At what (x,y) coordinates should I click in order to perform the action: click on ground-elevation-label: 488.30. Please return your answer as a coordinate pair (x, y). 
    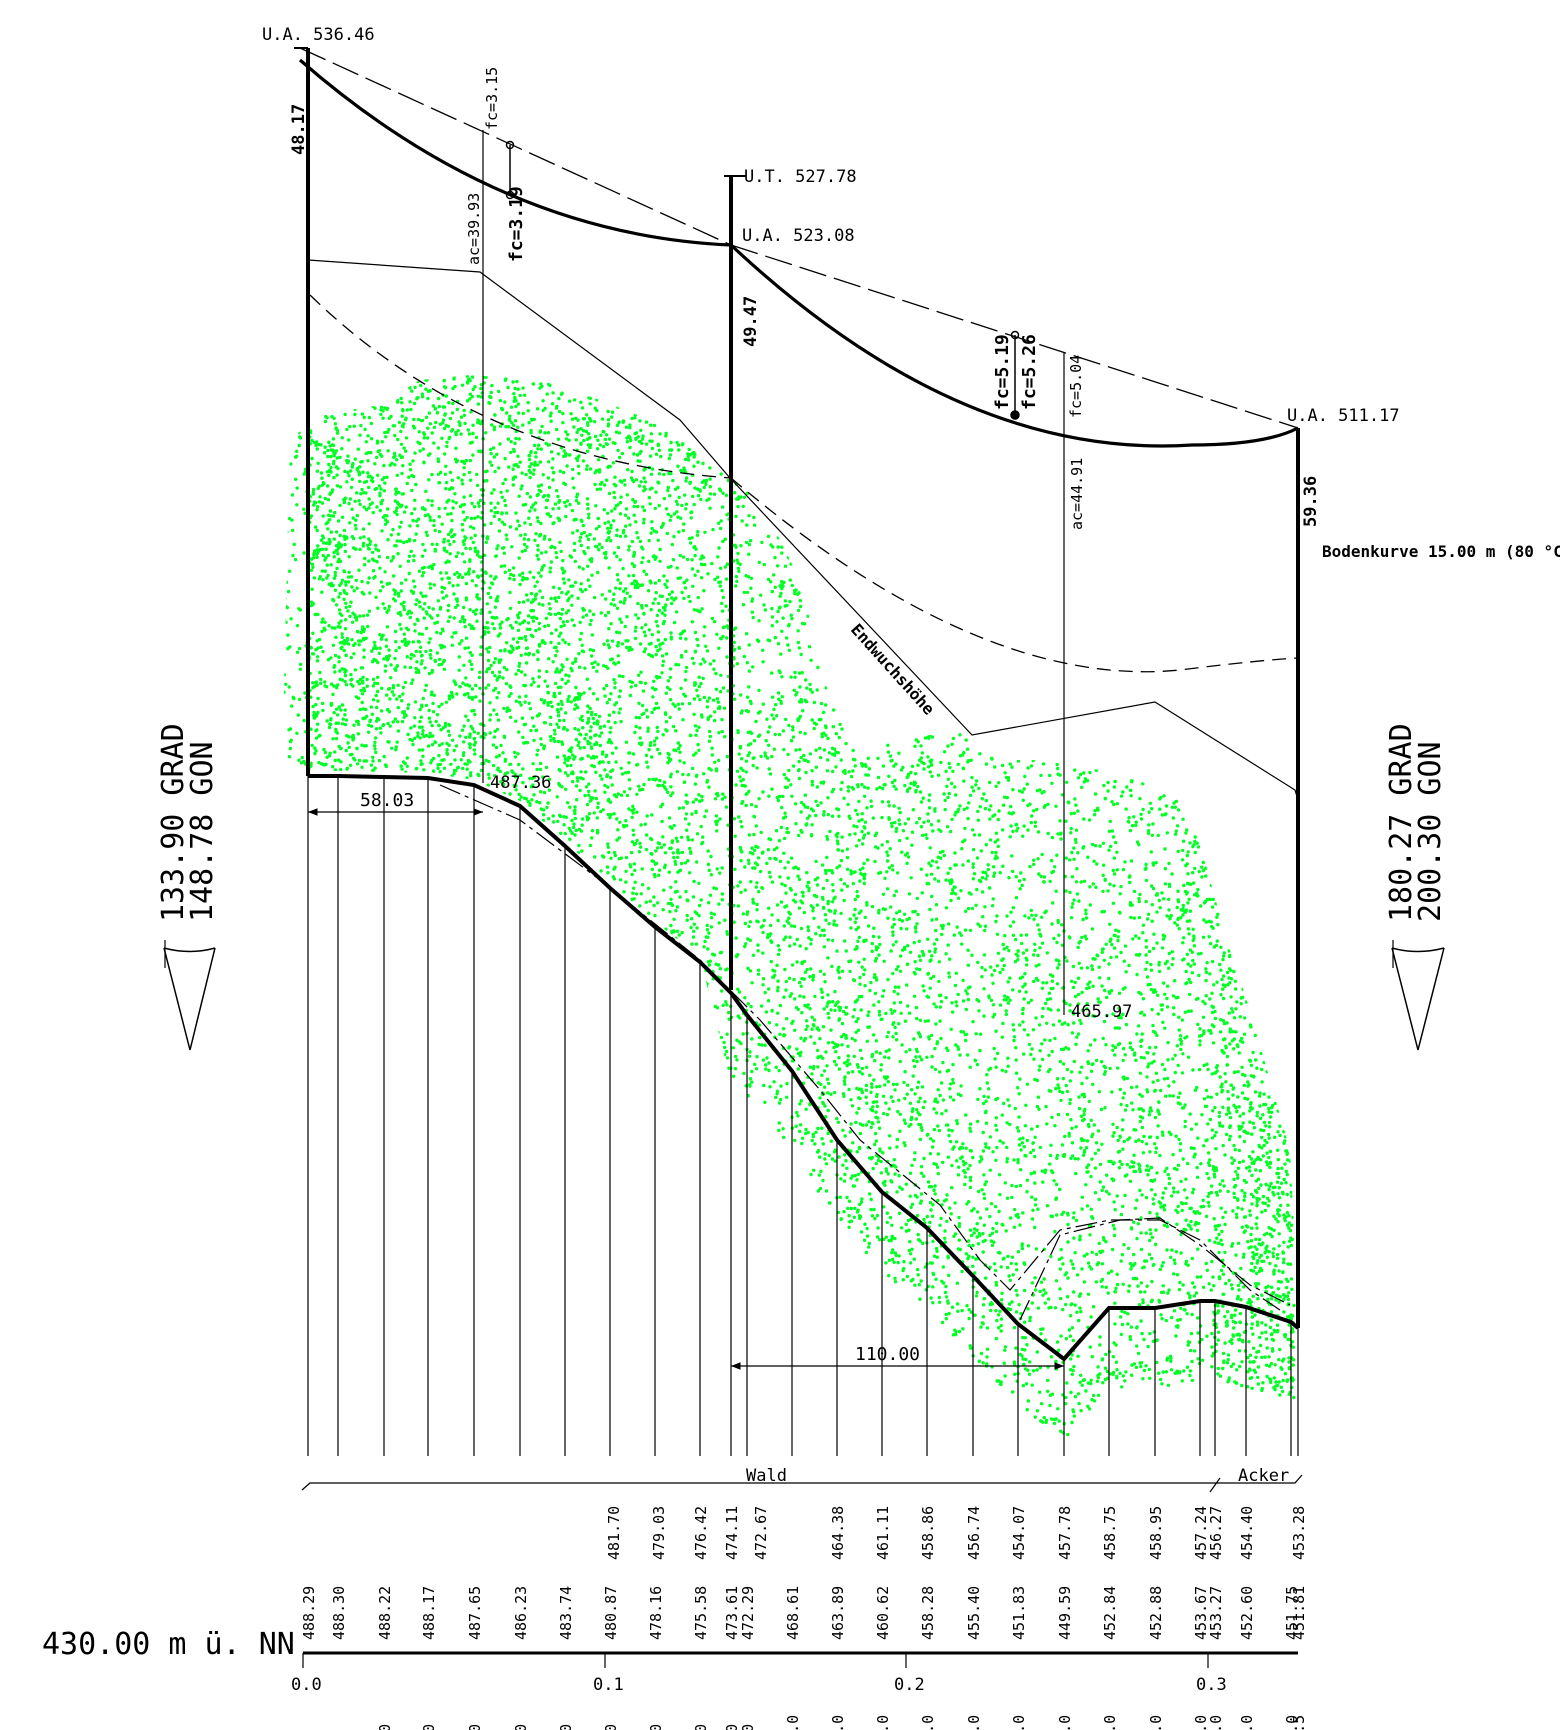
    Looking at the image, I should click on (339, 1613).